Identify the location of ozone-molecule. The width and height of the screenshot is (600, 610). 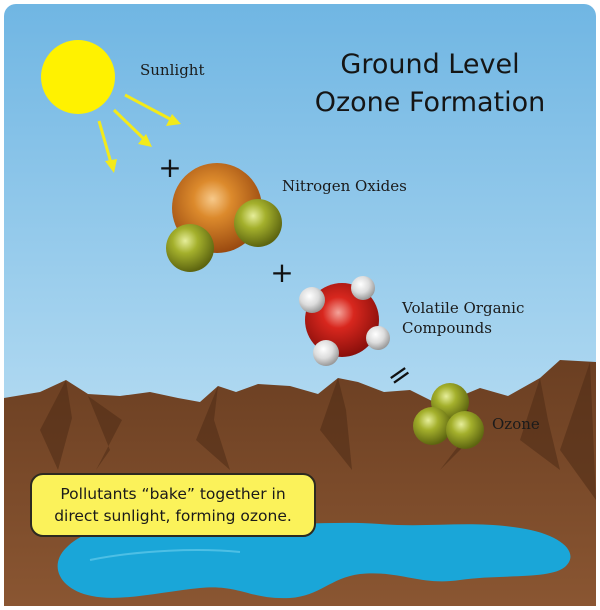
(448, 416).